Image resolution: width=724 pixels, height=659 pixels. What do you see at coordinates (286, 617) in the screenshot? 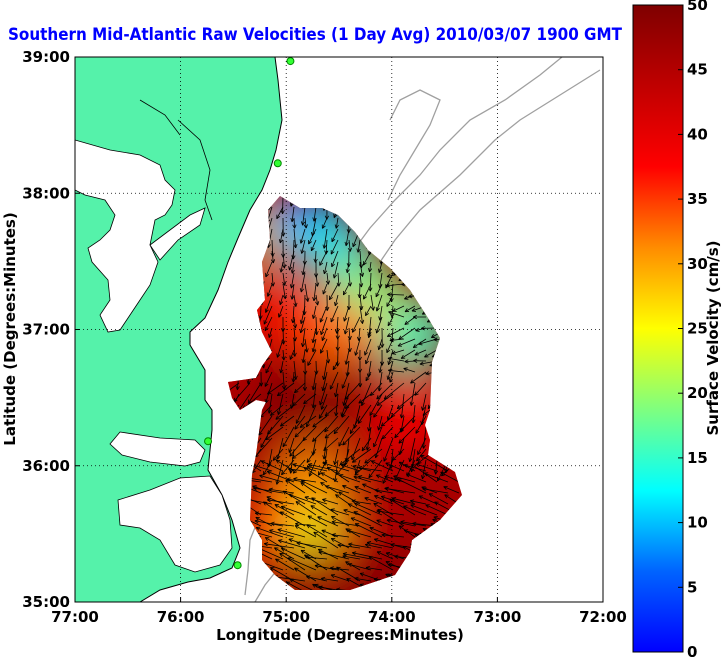
I see `x-tick-label: 75:00` at bounding box center [286, 617].